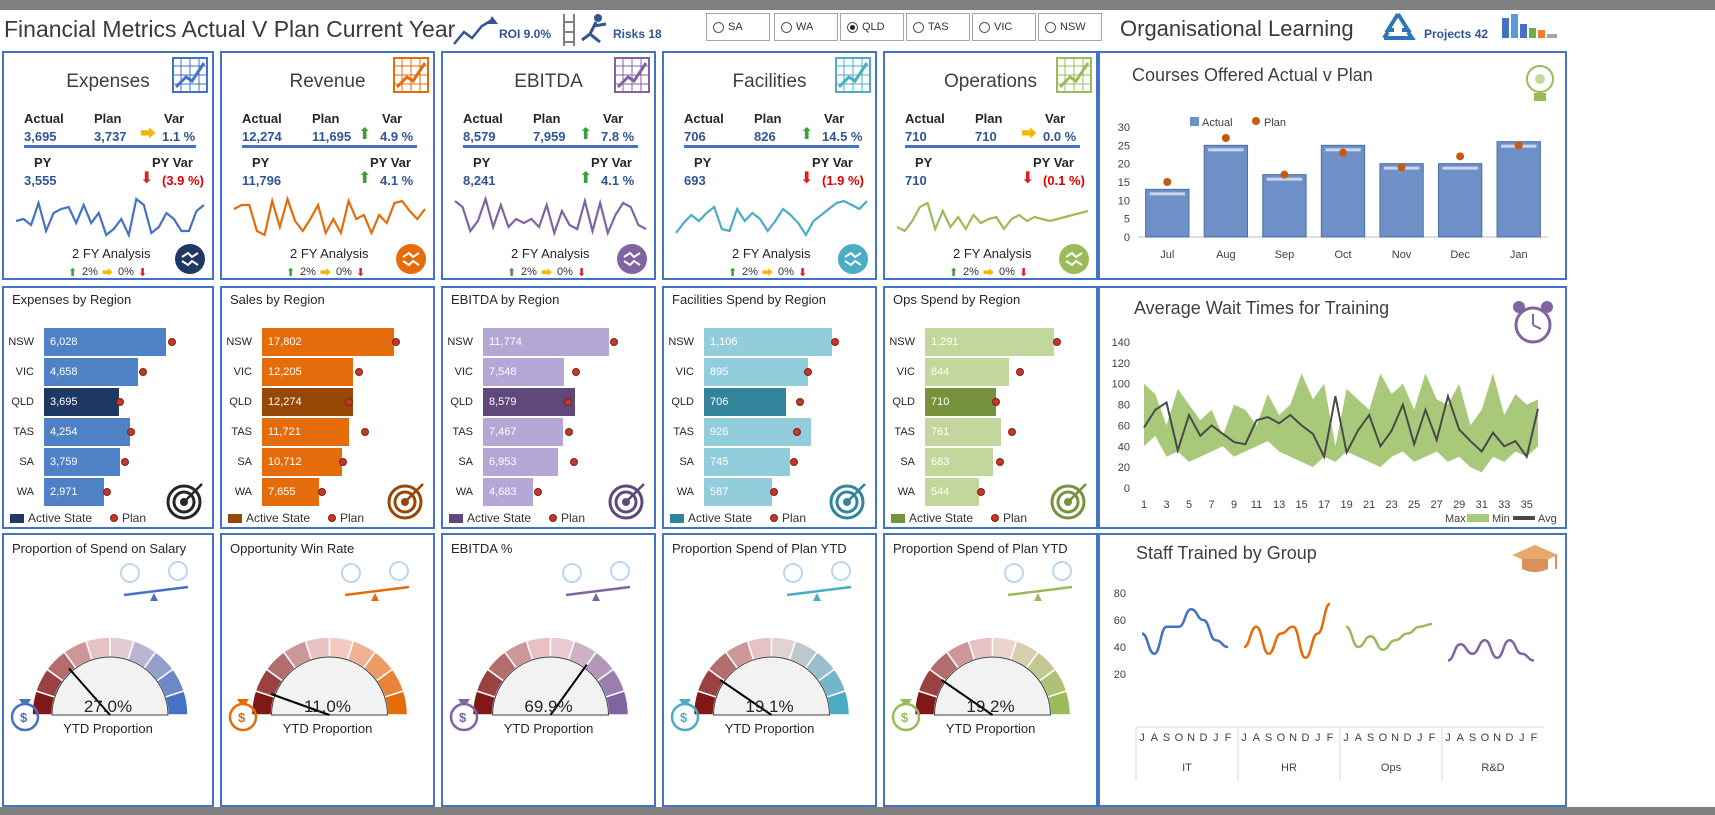 The width and height of the screenshot is (1715, 815). Describe the element at coordinates (1124, 447) in the screenshot. I see `y-tick-label: 40` at that location.